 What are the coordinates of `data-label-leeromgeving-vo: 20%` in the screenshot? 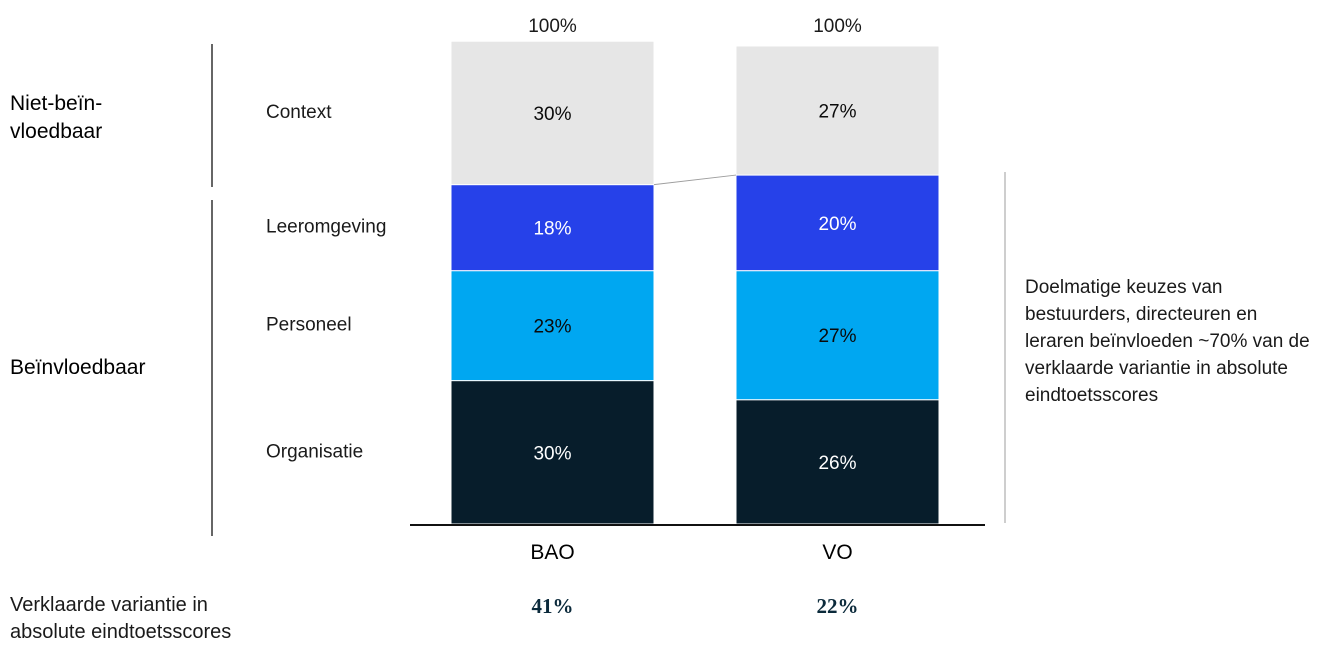 It's located at (837, 224).